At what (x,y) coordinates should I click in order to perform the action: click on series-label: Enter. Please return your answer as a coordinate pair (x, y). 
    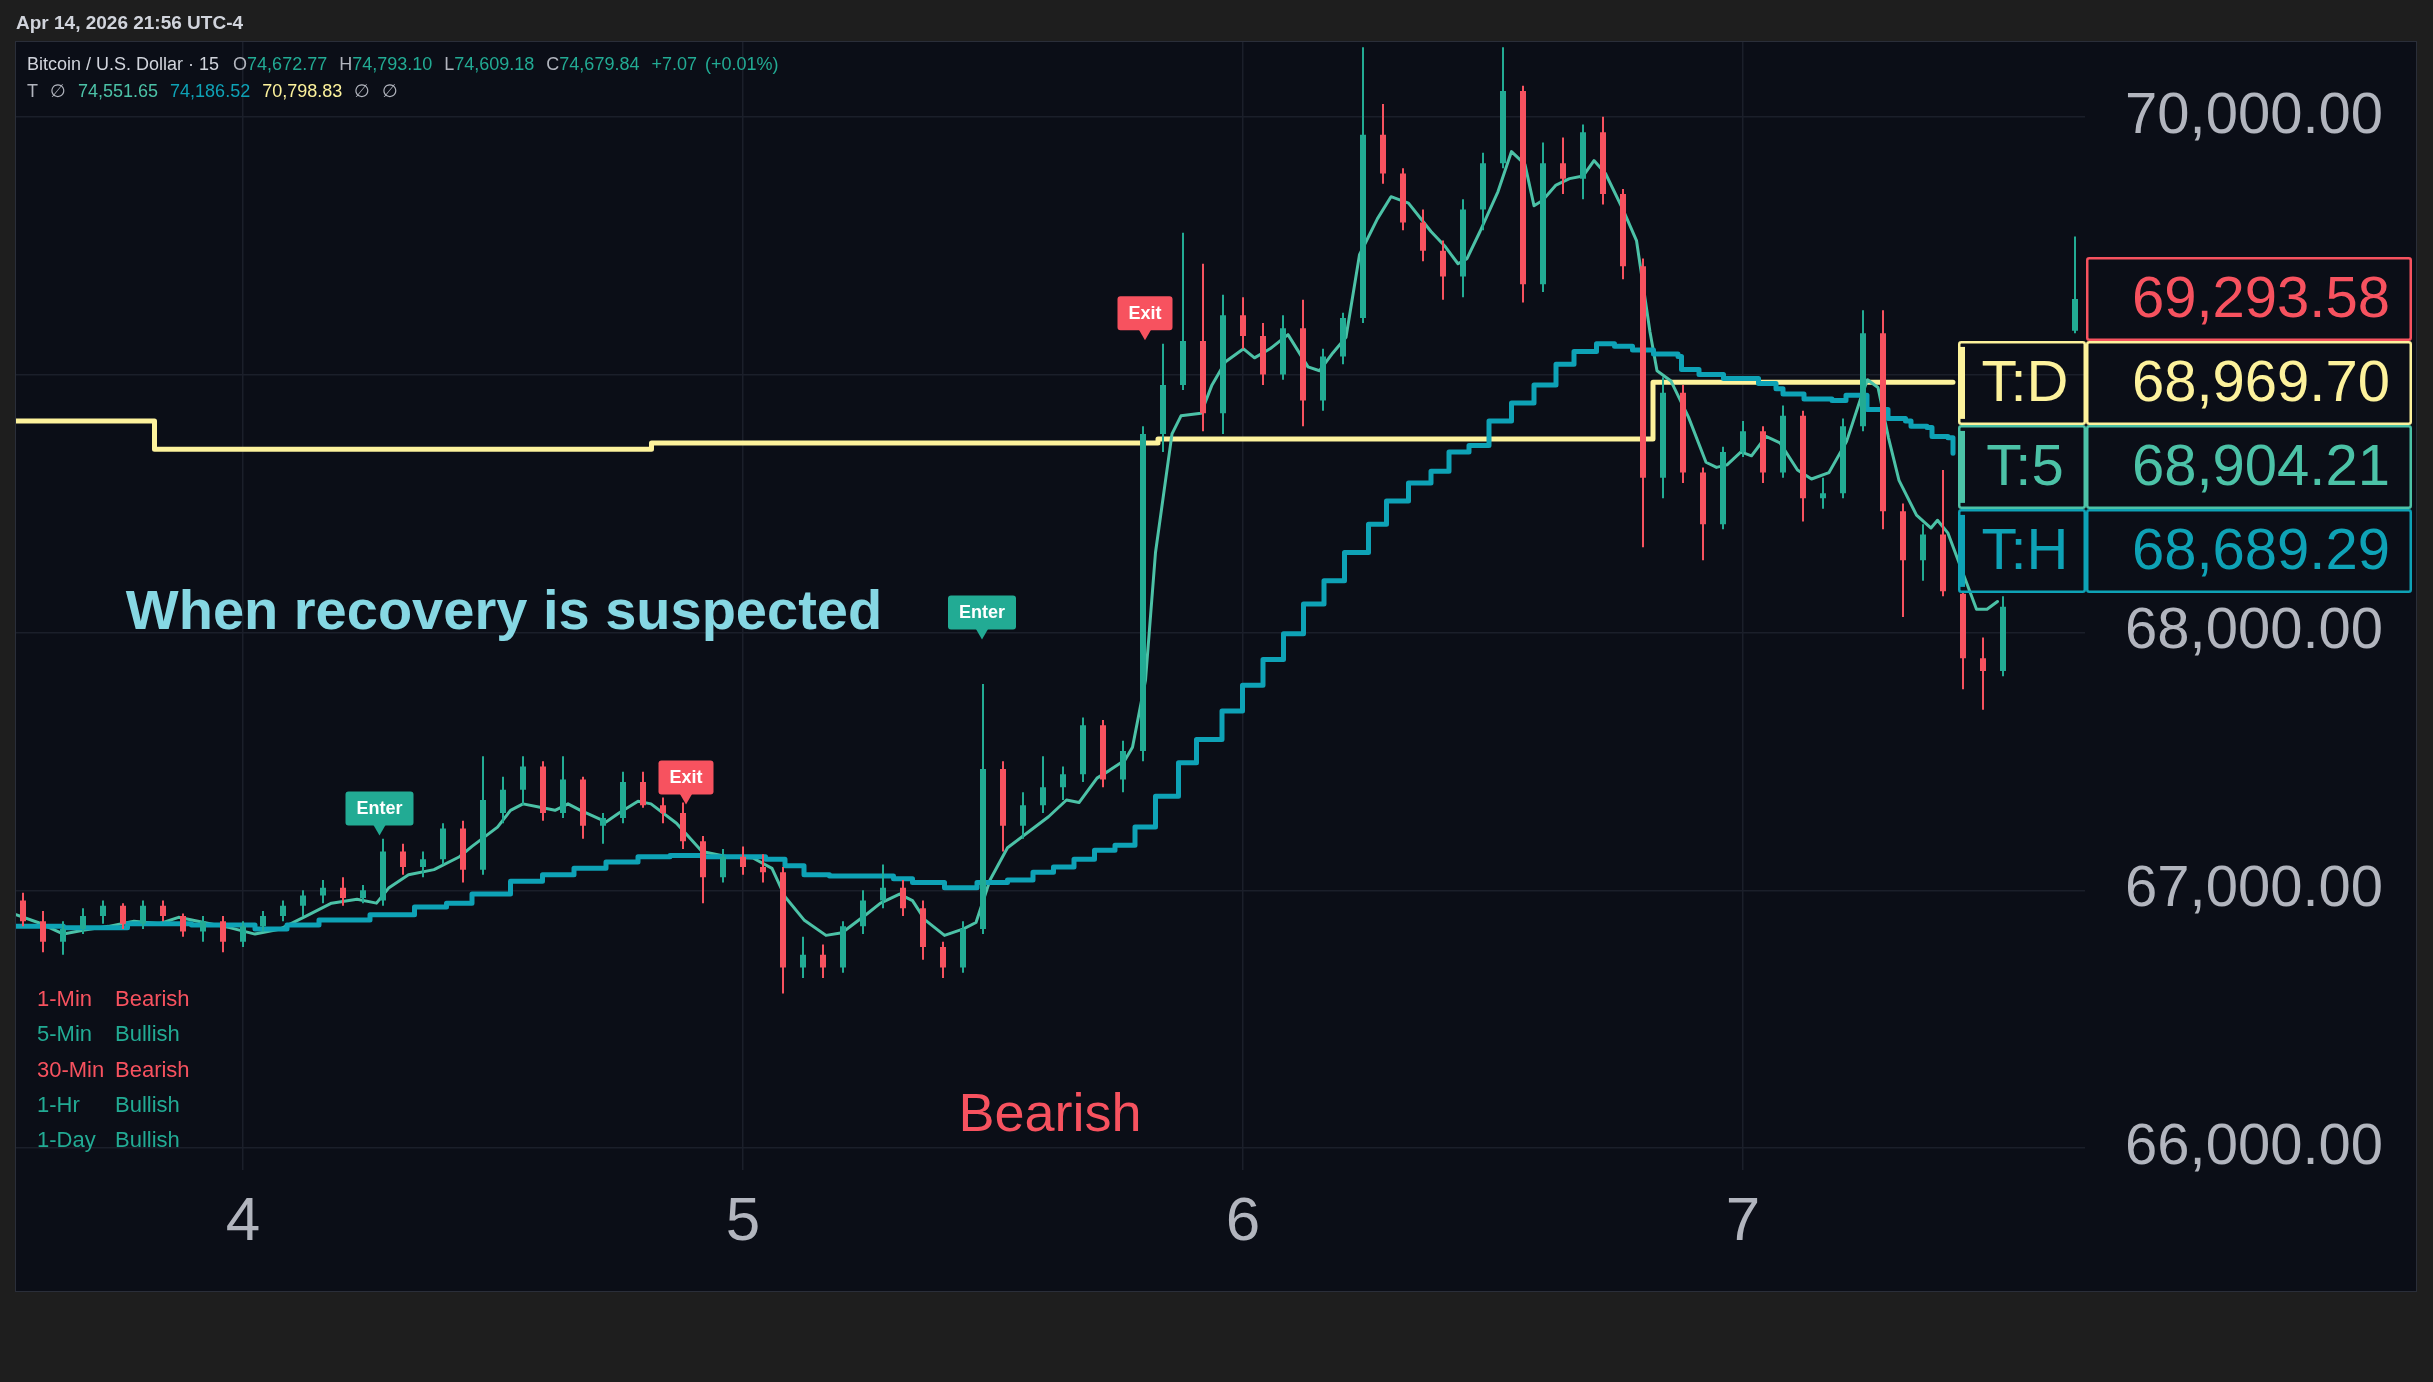
    Looking at the image, I should click on (379, 808).